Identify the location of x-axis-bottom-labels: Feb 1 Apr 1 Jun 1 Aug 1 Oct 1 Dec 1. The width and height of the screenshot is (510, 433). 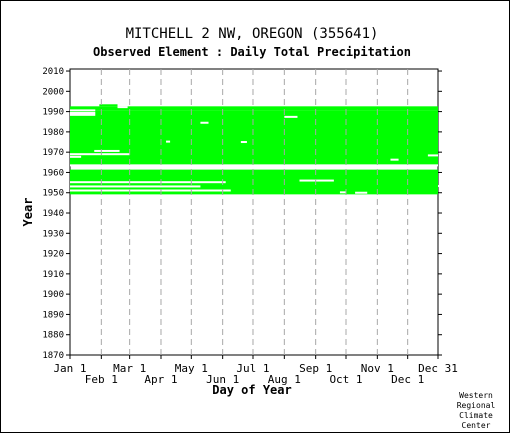
(254, 370).